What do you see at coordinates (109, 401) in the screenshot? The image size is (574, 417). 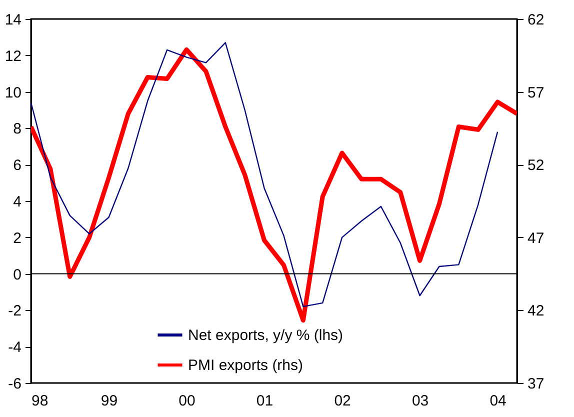 I see `x-tick-label: 99` at bounding box center [109, 401].